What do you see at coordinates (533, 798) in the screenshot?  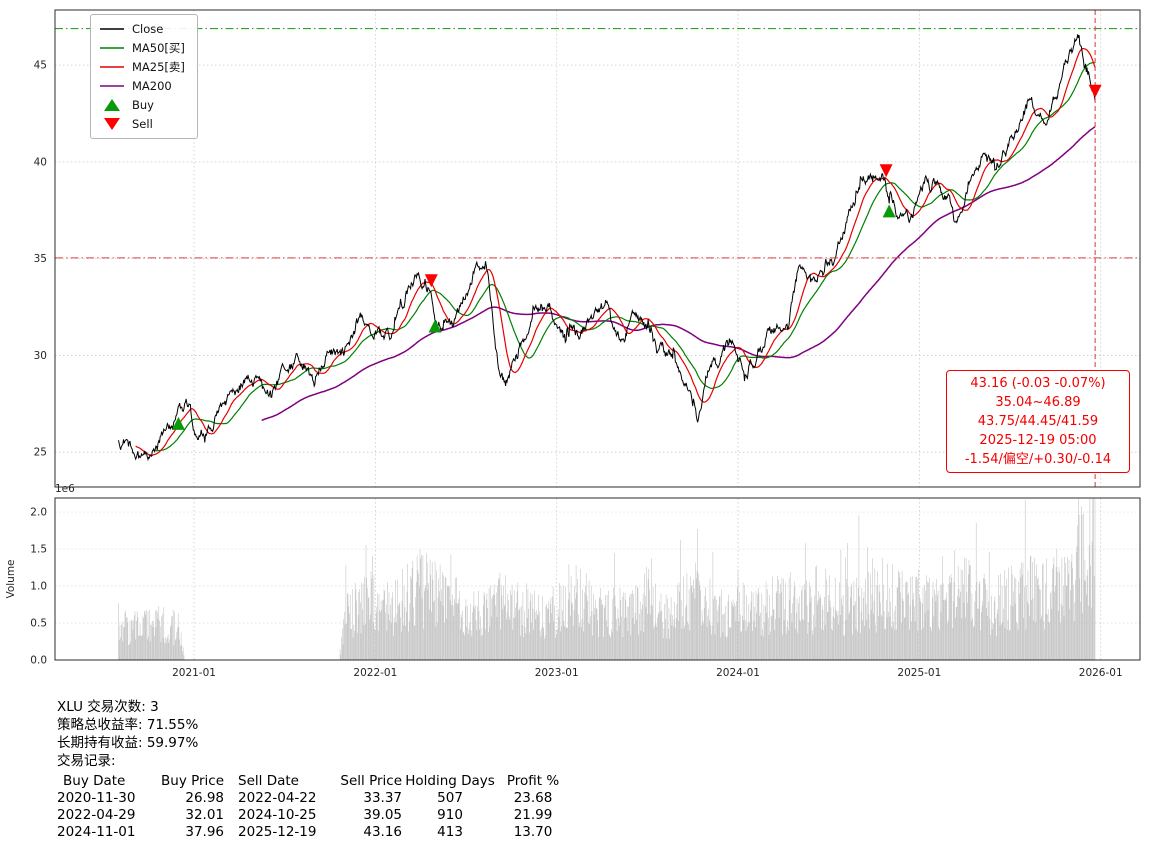 I see `trade-cell: 23.68` at bounding box center [533, 798].